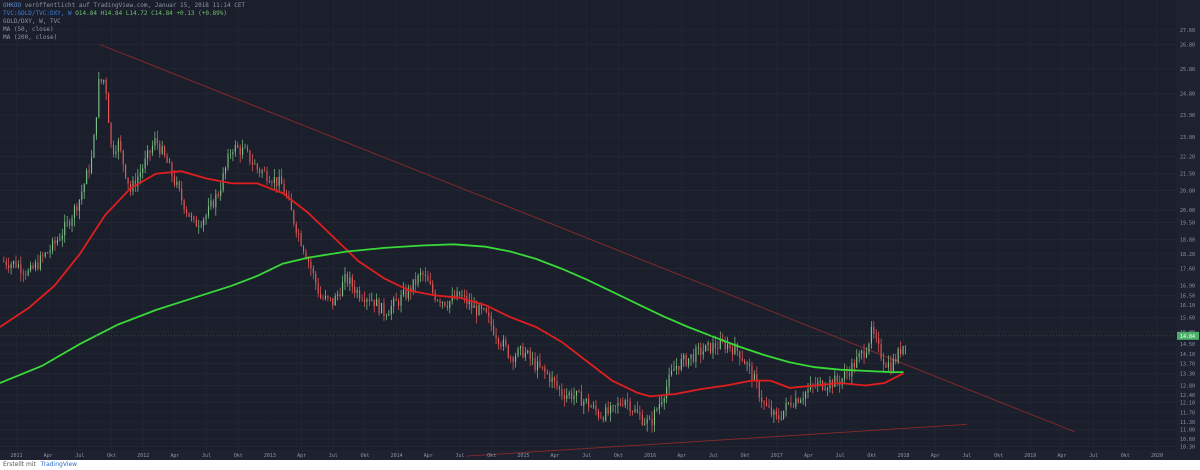  I want to click on time-tick-label: 2011, so click(16, 456).